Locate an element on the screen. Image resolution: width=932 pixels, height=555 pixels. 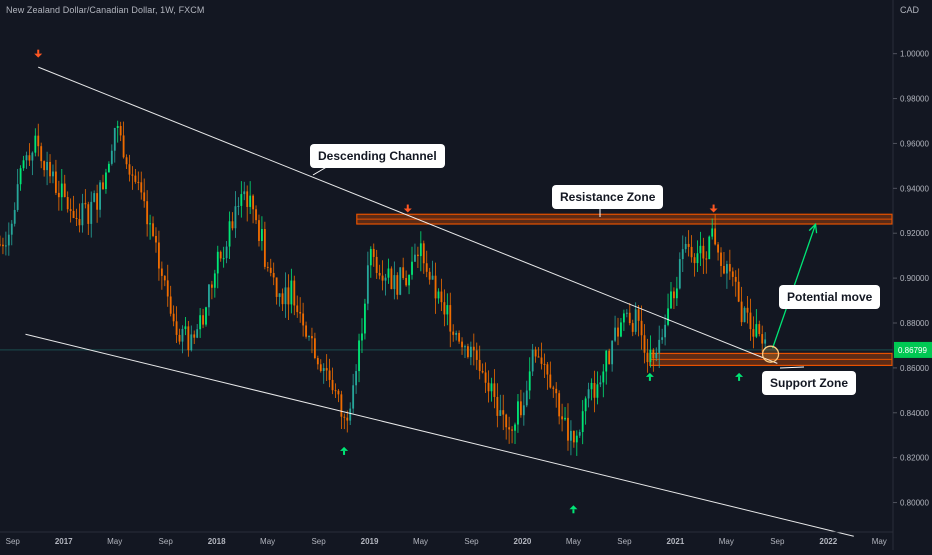
price-tag-bg is located at coordinates (913, 349).